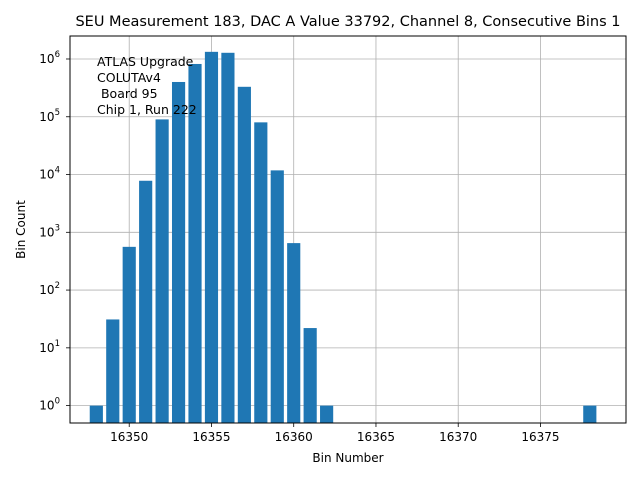 The width and height of the screenshot is (640, 480). I want to click on x-axis-label: Bin Number, so click(347, 458).